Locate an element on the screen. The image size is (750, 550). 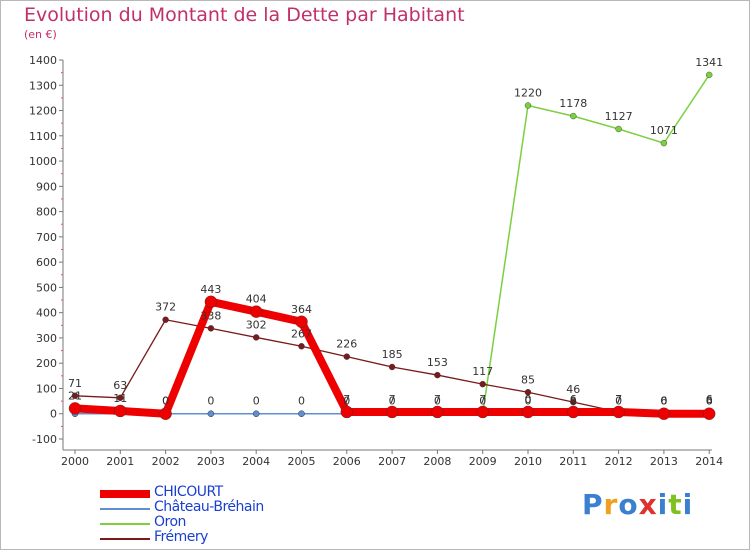
x-tick-label: 2013 is located at coordinates (664, 461).